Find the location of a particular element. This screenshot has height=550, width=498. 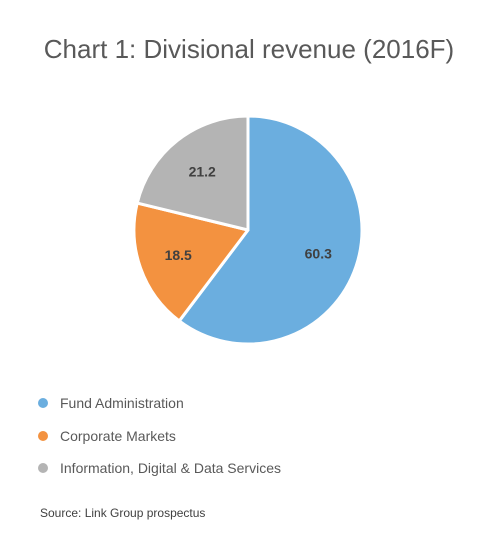

legend-item-fund-administration: Fund Administration is located at coordinates (159, 403).